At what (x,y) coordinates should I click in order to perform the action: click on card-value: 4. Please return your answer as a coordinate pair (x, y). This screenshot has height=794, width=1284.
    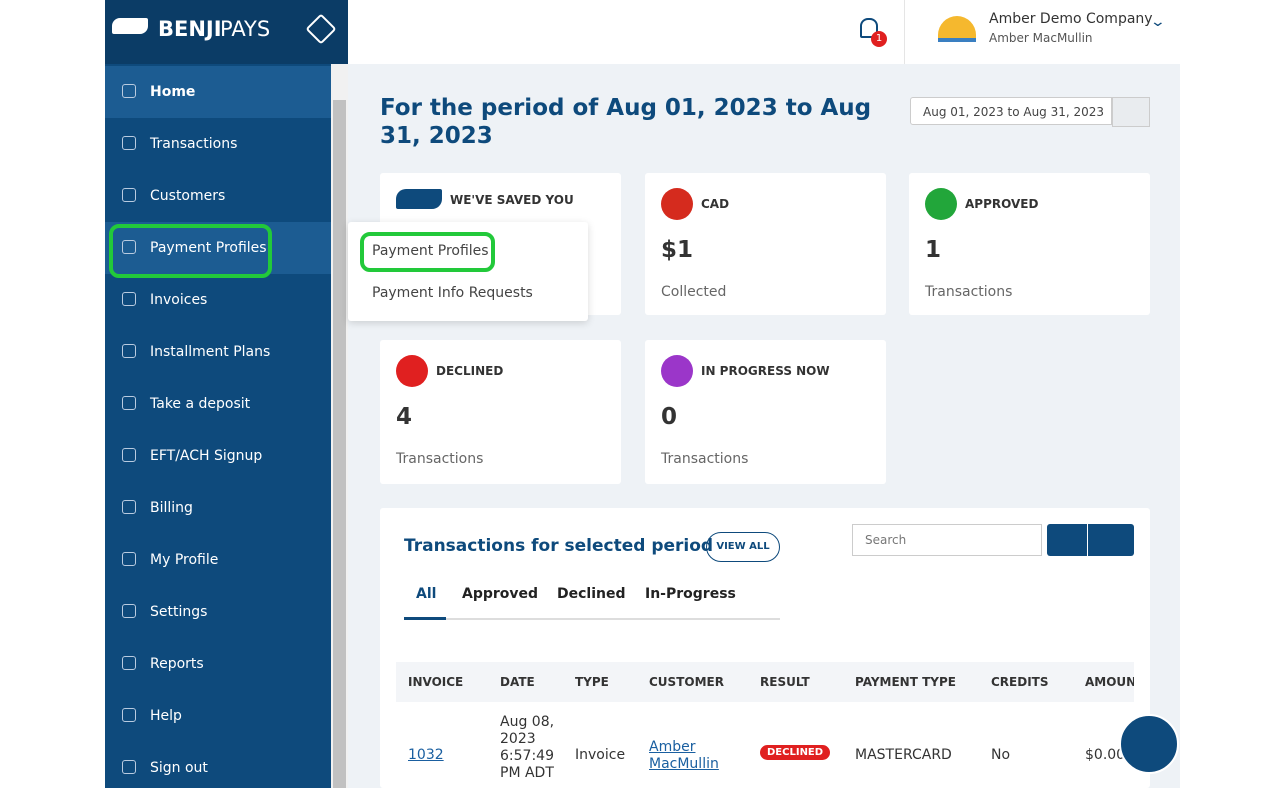
    Looking at the image, I should click on (404, 417).